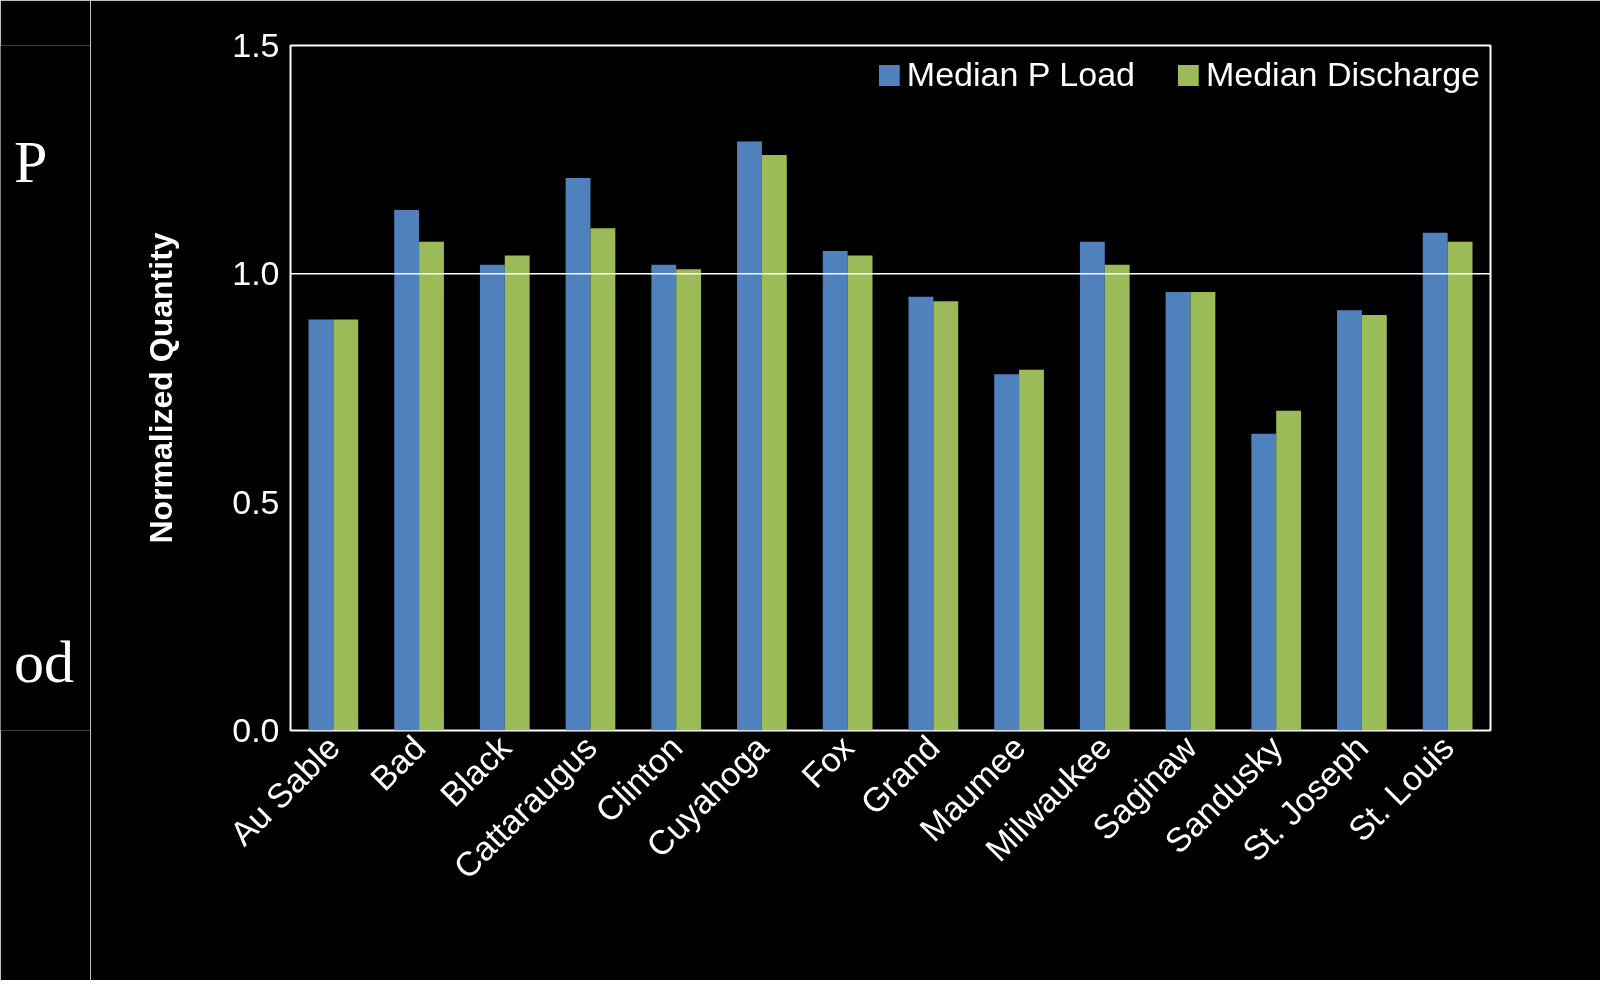 This screenshot has width=1603, height=985. Describe the element at coordinates (256, 730) in the screenshot. I see `y-tick-label: 0.0` at that location.